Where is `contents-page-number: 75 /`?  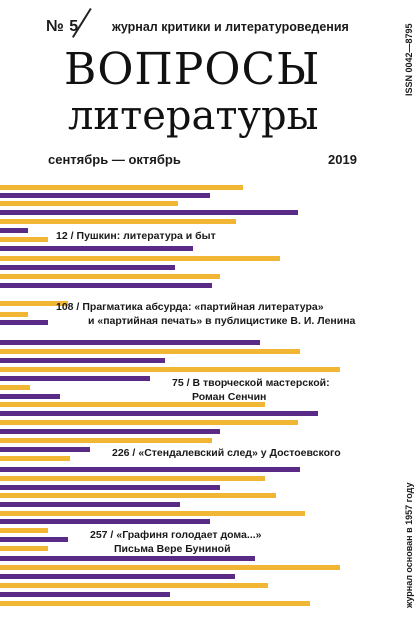
contents-page-number: 75 / is located at coordinates (181, 383).